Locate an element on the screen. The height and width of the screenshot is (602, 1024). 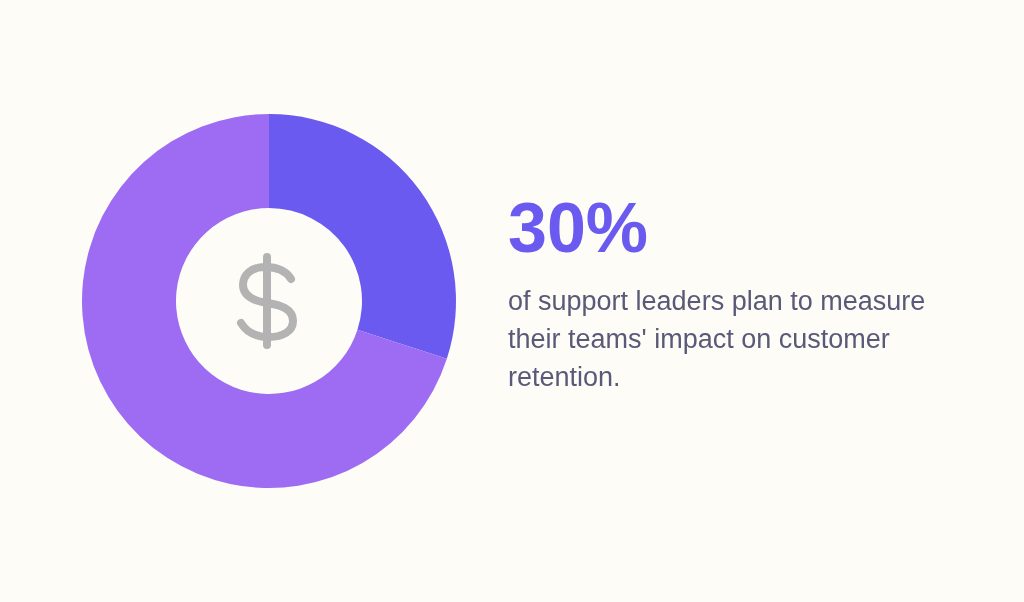
donut-slice is located at coordinates (362, 236).